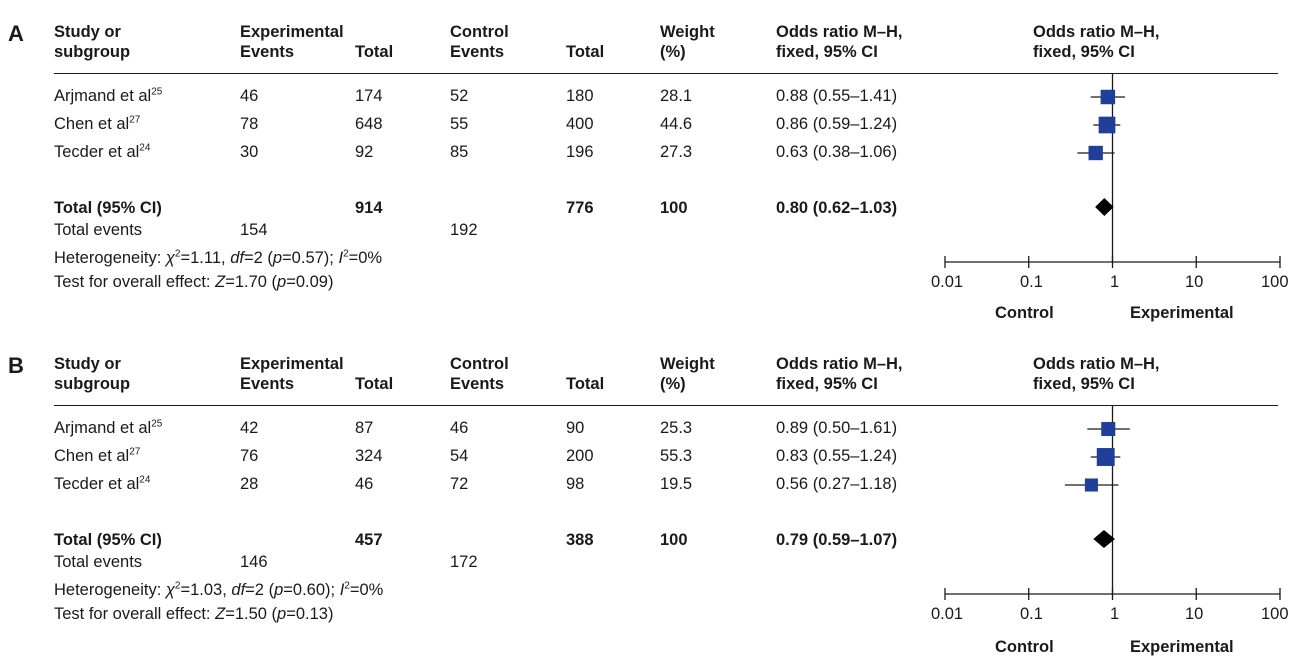 The image size is (1298, 664). Describe the element at coordinates (676, 96) in the screenshot. I see `weight-cell: 28.1` at that location.